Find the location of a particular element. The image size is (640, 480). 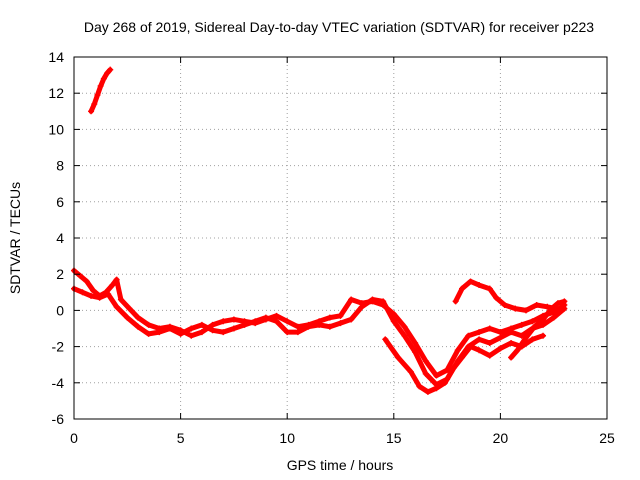

series-line is located at coordinates (537, 329).